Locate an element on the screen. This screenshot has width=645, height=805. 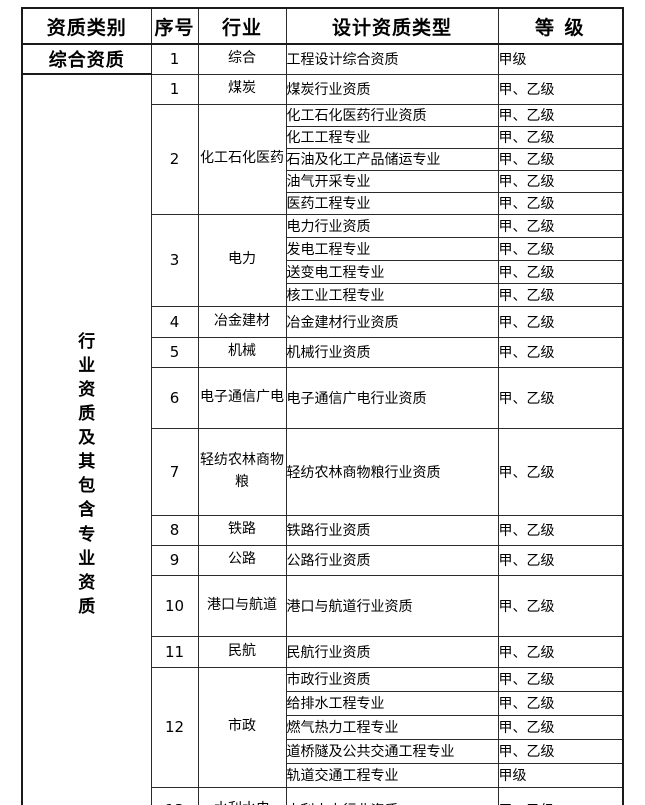
qualification-type: 市政行业资质 is located at coordinates (392, 679).